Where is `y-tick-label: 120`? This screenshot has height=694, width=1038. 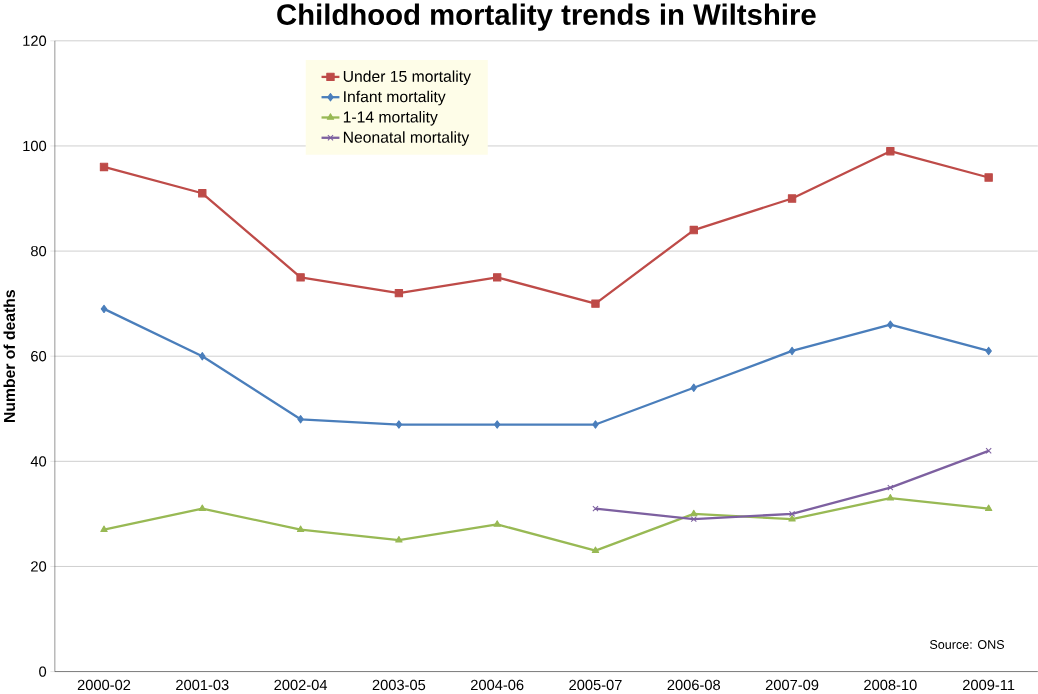 y-tick-label: 120 is located at coordinates (35, 41).